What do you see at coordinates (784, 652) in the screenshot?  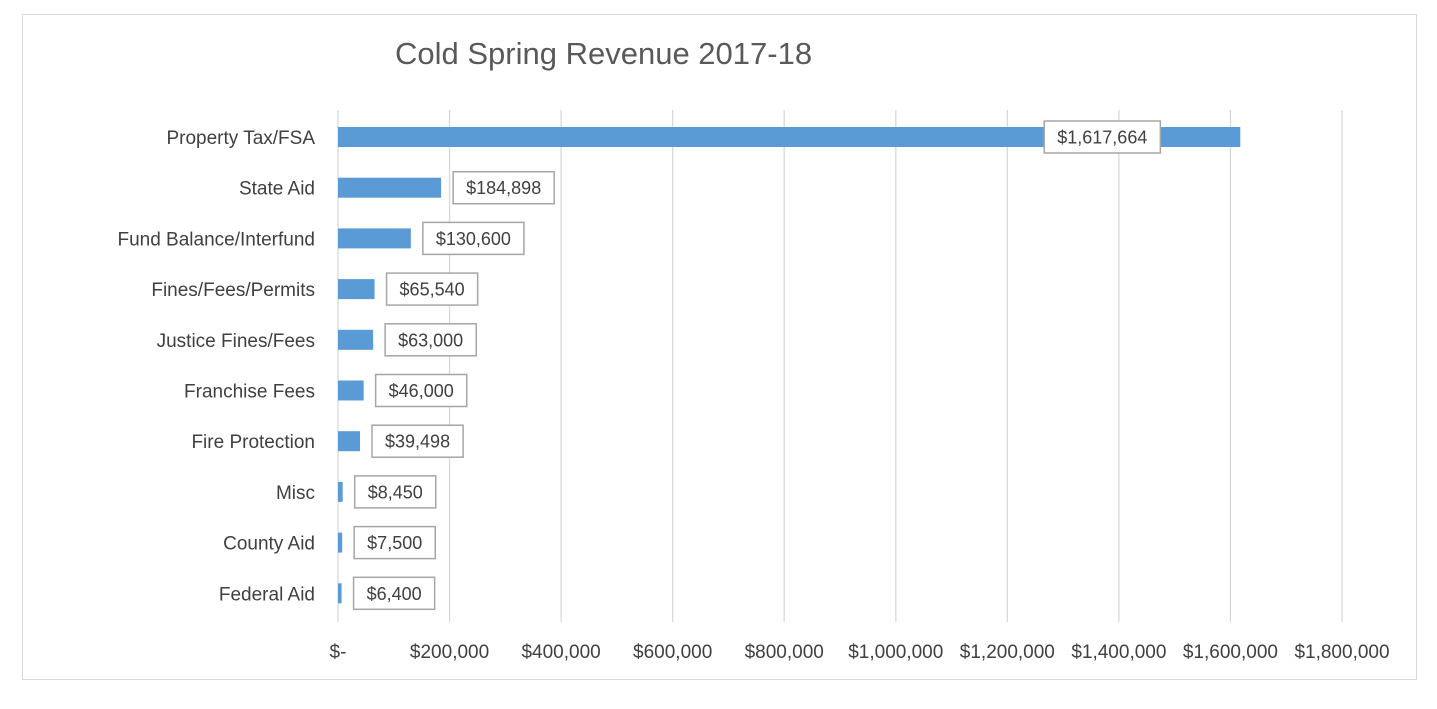 I see `x-tick-label: $800,000` at bounding box center [784, 652].